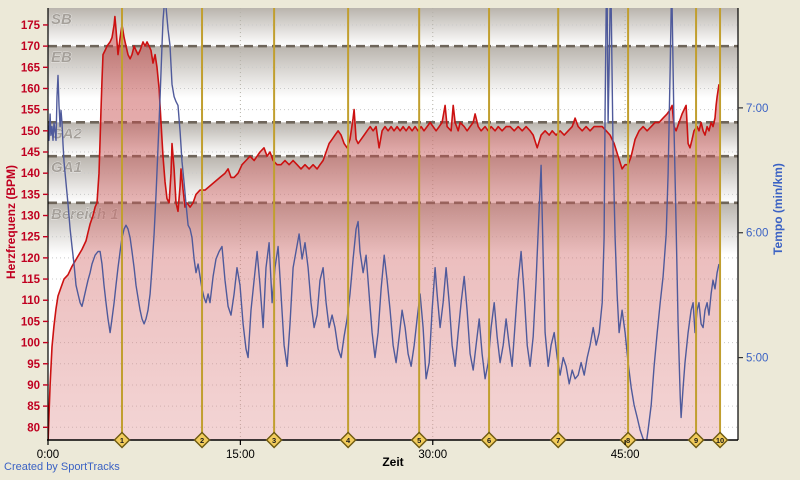  Describe the element at coordinates (757, 234) in the screenshot. I see `pace-tick-label: 6:00` at that location.